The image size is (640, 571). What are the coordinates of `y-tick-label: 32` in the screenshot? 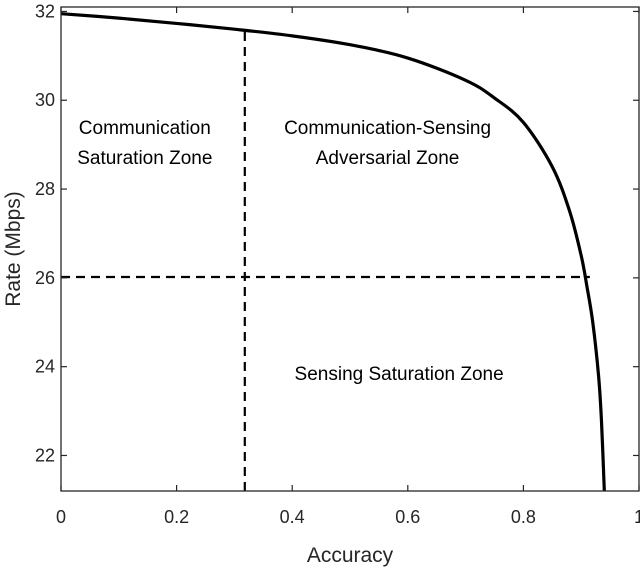 It's located at (45, 11).